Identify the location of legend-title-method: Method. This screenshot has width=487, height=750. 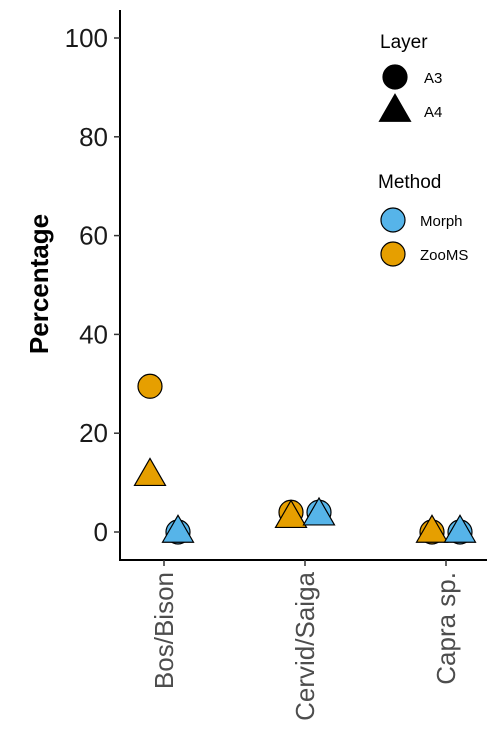
(409, 182).